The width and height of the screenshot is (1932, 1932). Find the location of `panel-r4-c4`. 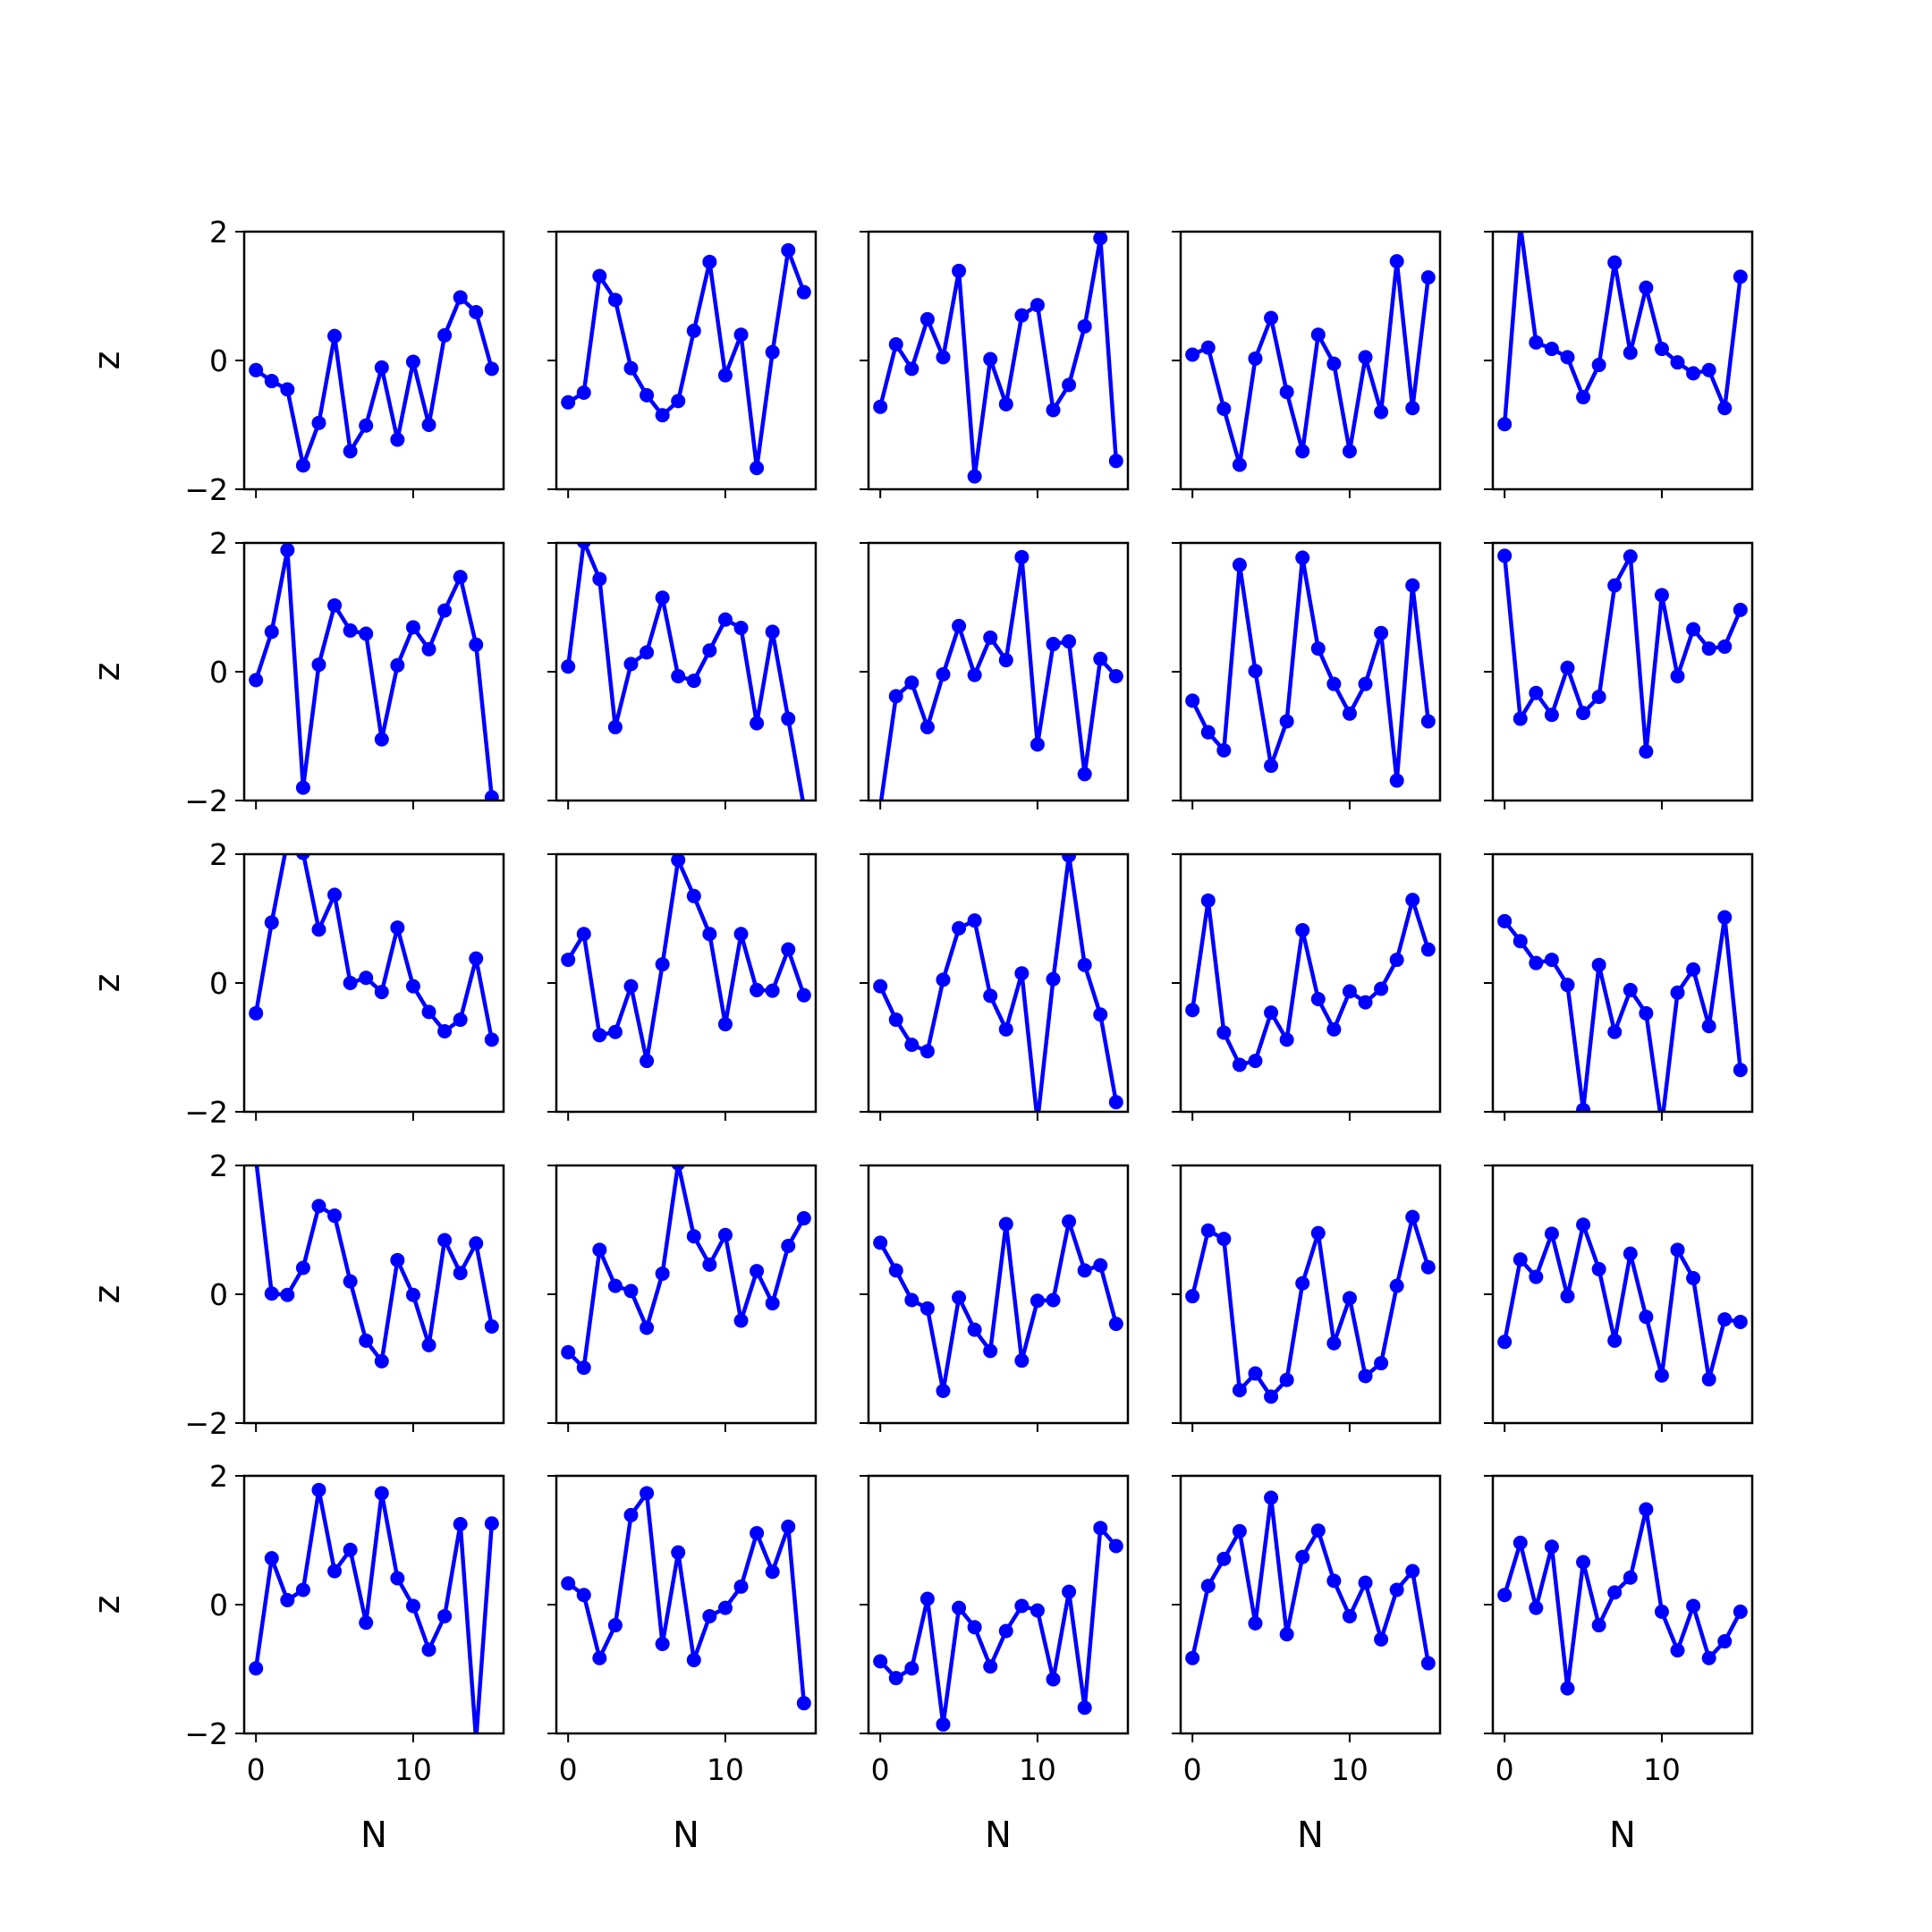

panel-r4-c4 is located at coordinates (1307, 1298).